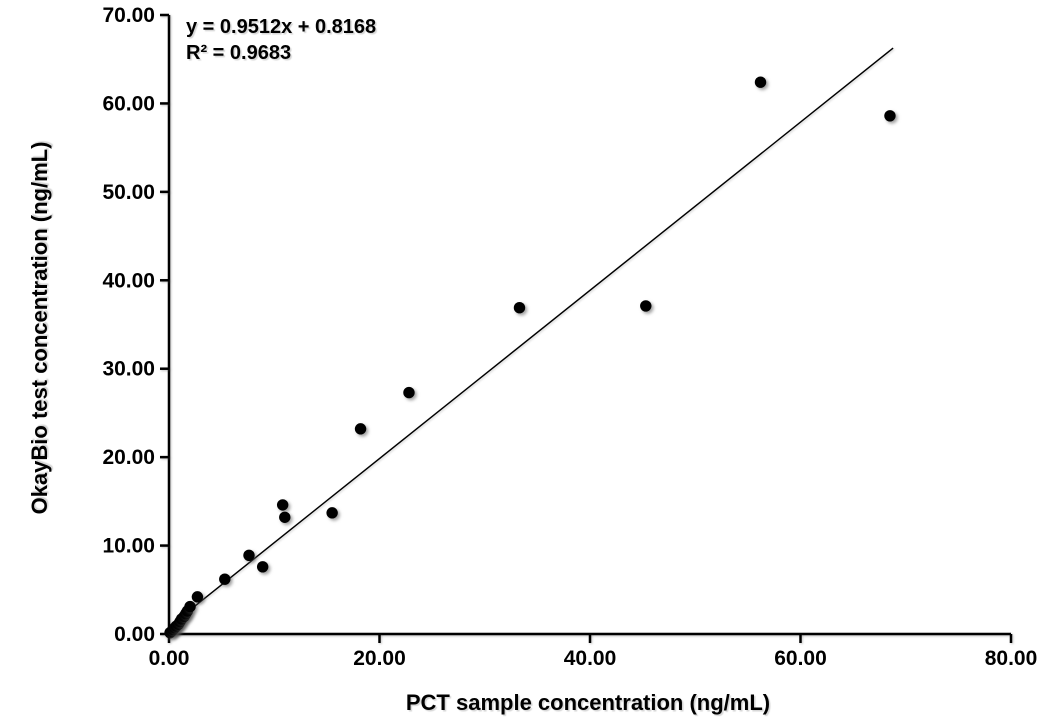 This screenshot has width=1061, height=727. Describe the element at coordinates (128, 457) in the screenshot. I see `y-tick-label: 20.00` at that location.